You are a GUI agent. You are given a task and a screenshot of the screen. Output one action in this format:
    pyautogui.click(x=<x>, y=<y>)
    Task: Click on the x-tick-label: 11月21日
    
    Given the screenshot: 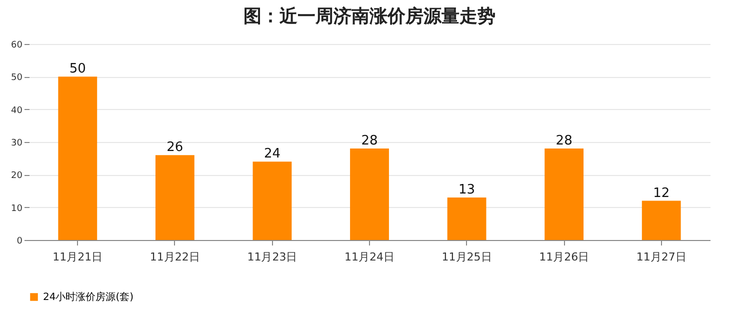 What is the action you would take?
    pyautogui.click(x=77, y=257)
    